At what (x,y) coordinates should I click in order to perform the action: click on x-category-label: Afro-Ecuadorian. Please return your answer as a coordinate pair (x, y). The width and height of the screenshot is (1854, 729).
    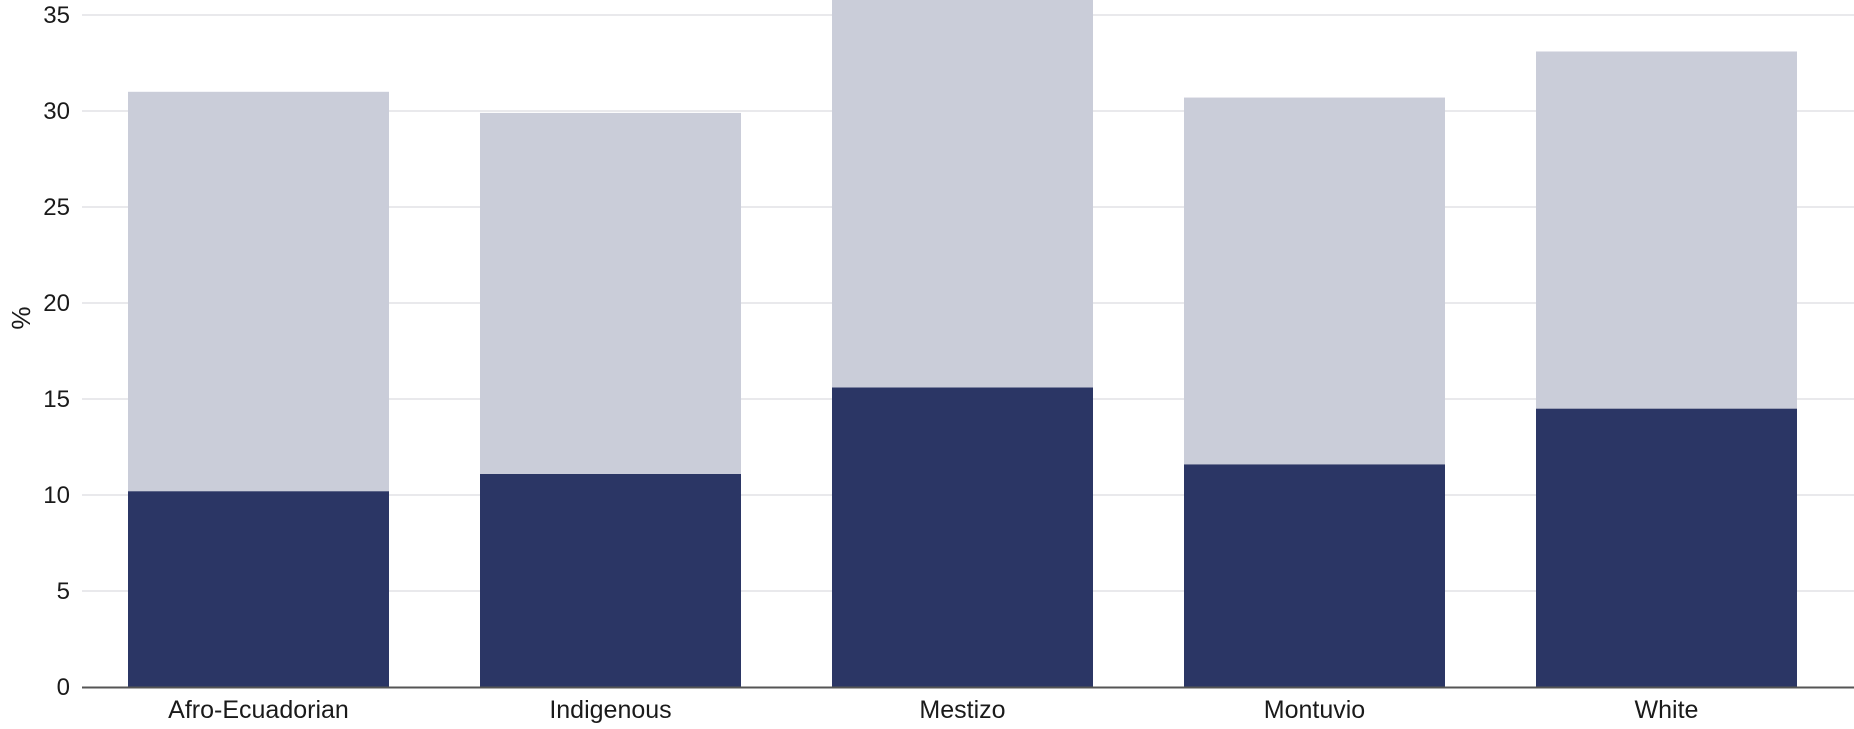
    Looking at the image, I should click on (258, 710).